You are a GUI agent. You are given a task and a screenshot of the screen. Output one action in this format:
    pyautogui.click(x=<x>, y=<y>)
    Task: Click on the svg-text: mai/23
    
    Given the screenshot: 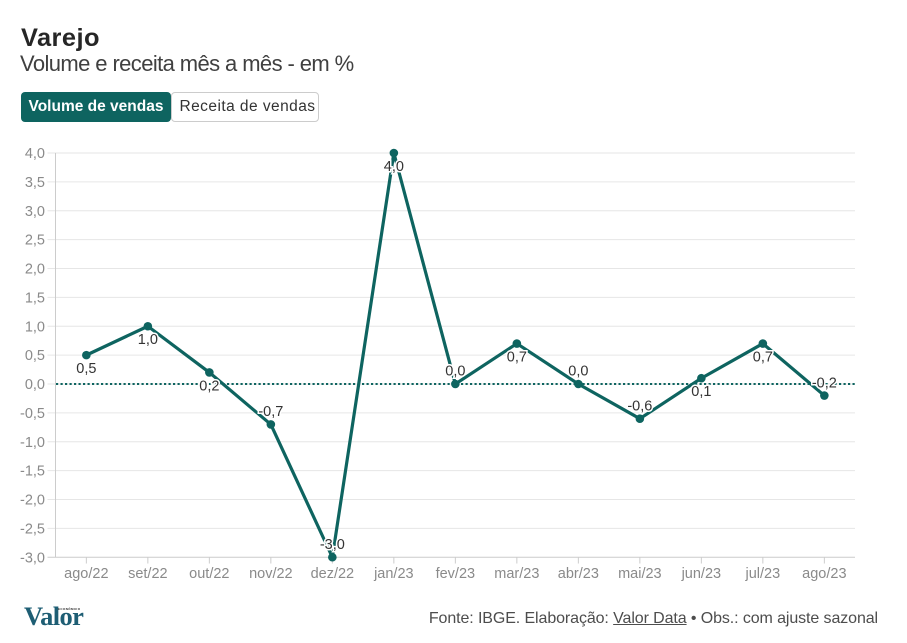 What is the action you would take?
    pyautogui.click(x=640, y=574)
    